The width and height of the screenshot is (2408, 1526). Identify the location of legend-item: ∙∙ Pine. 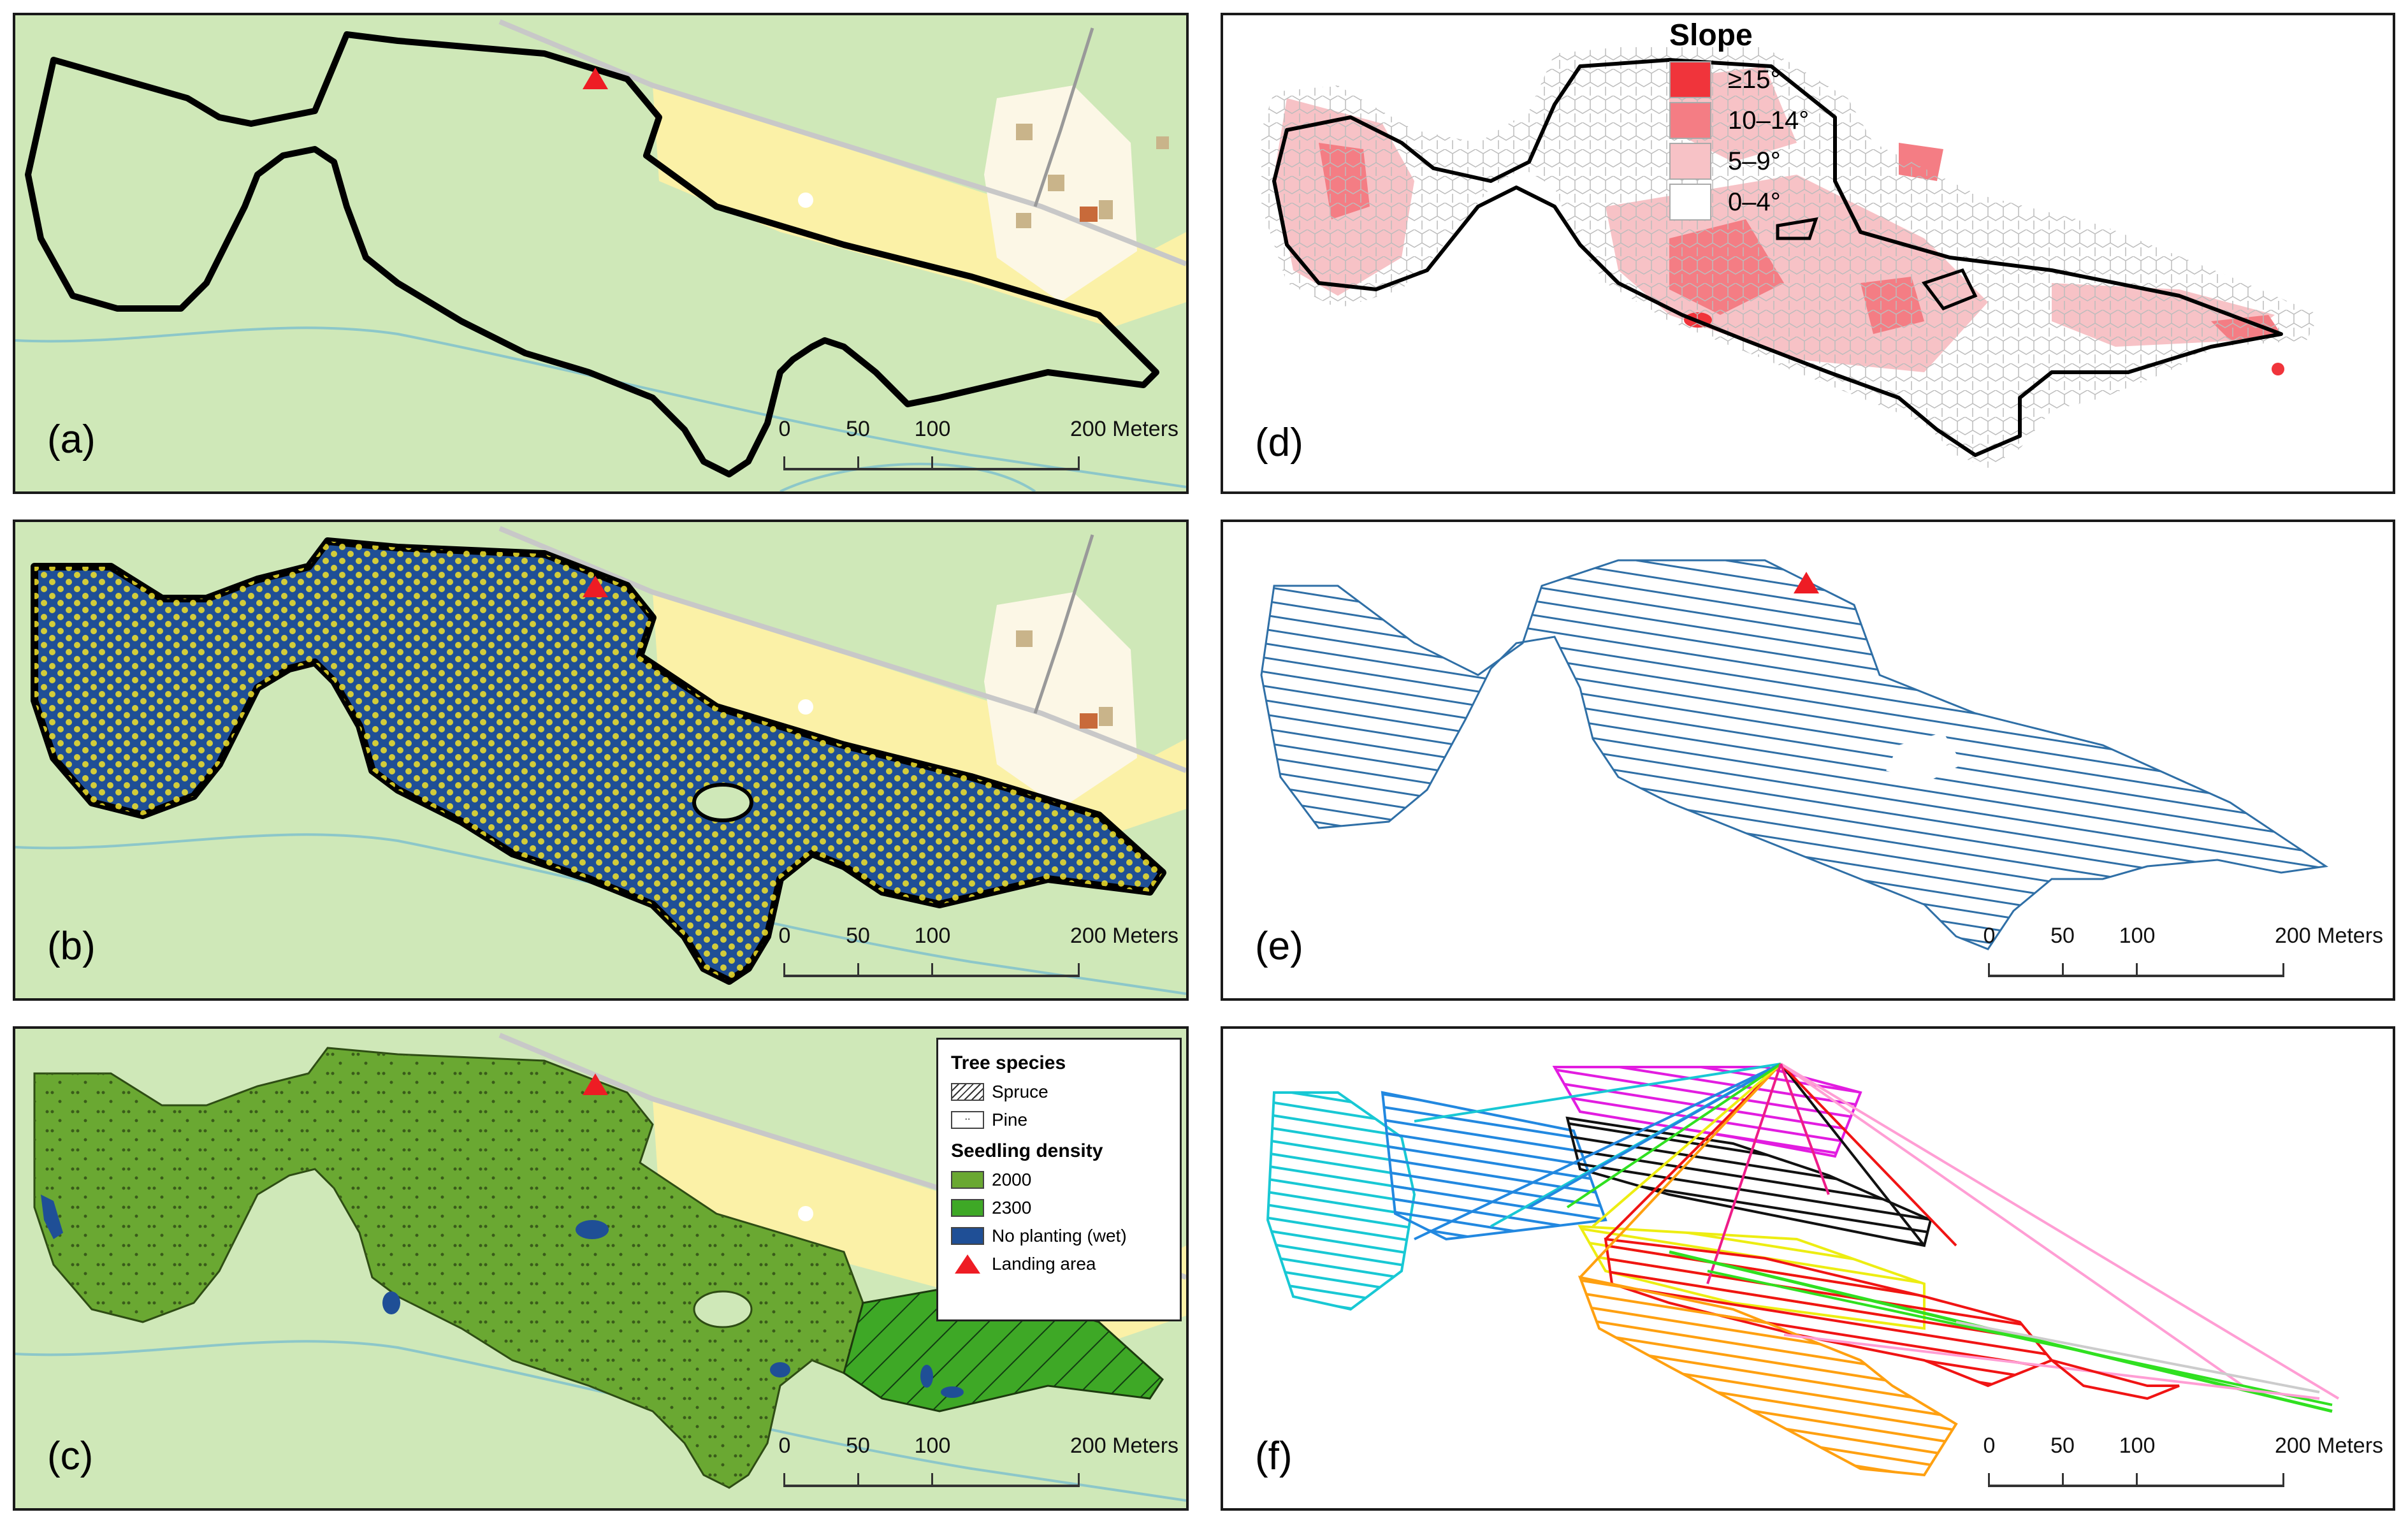
(1059, 1120).